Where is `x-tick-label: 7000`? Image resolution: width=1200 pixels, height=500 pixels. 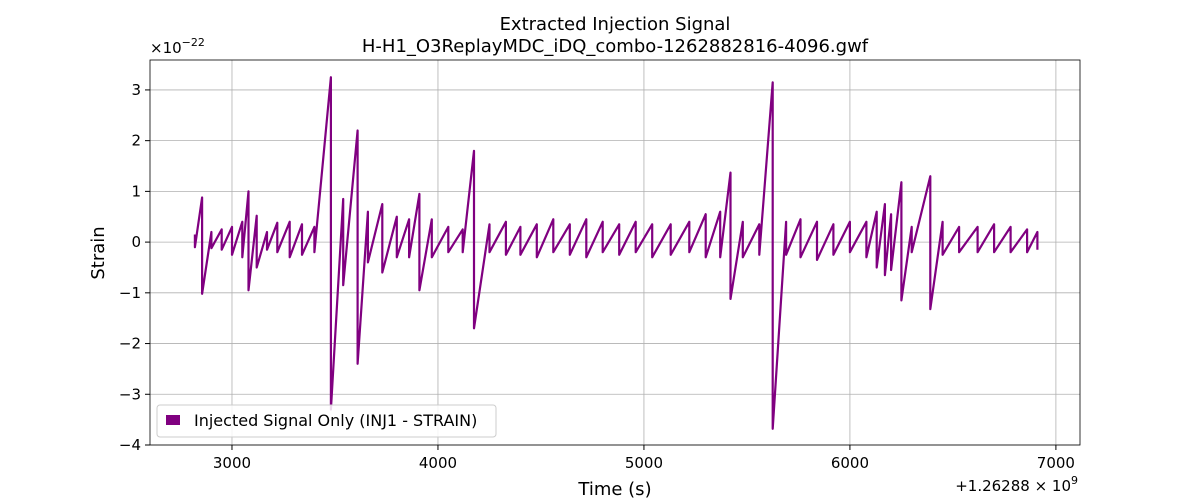 x-tick-label: 7000 is located at coordinates (1056, 463).